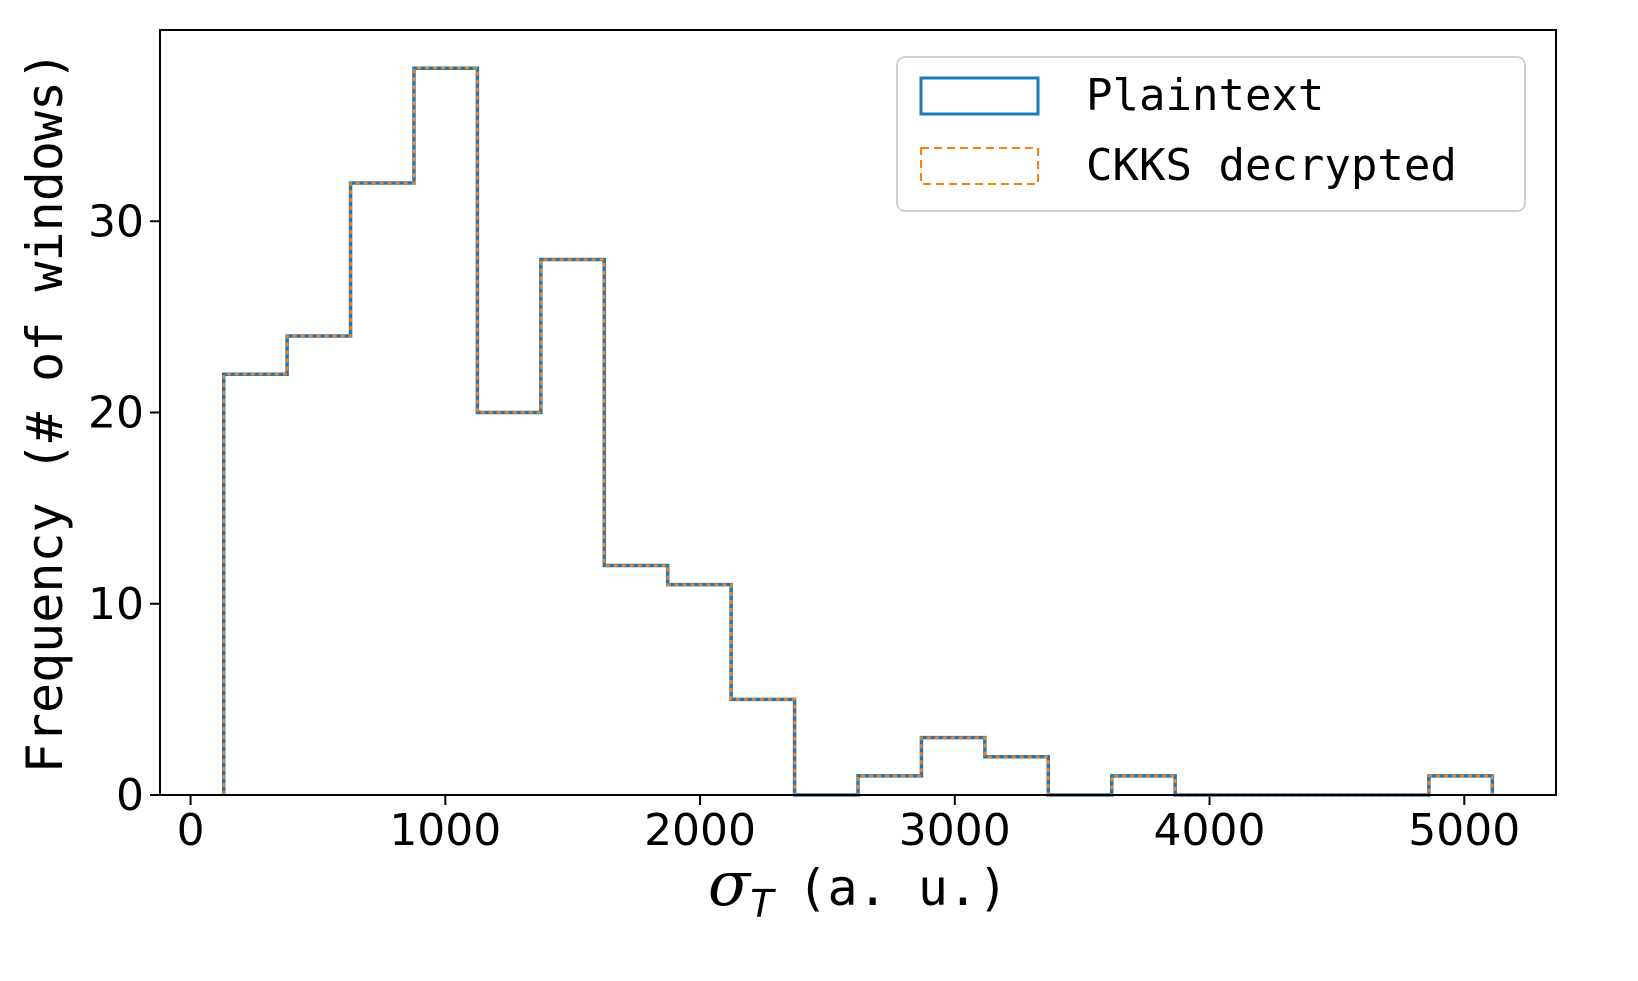  Describe the element at coordinates (130, 795) in the screenshot. I see `y-tick-label: 0` at that location.